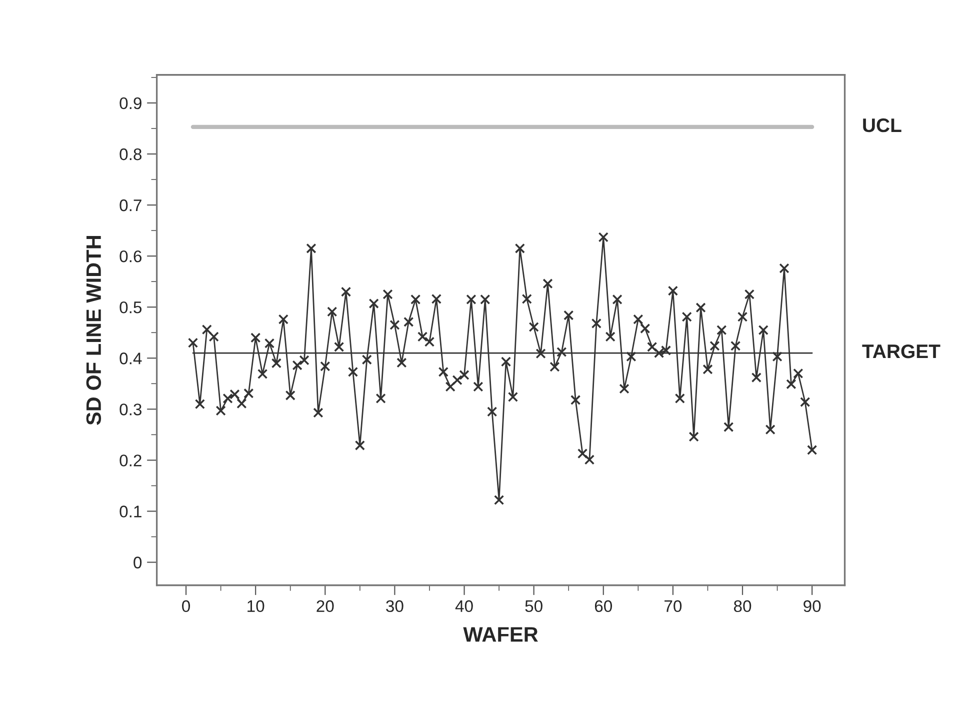 The width and height of the screenshot is (980, 727). I want to click on ref-line-label: UCL, so click(882, 125).